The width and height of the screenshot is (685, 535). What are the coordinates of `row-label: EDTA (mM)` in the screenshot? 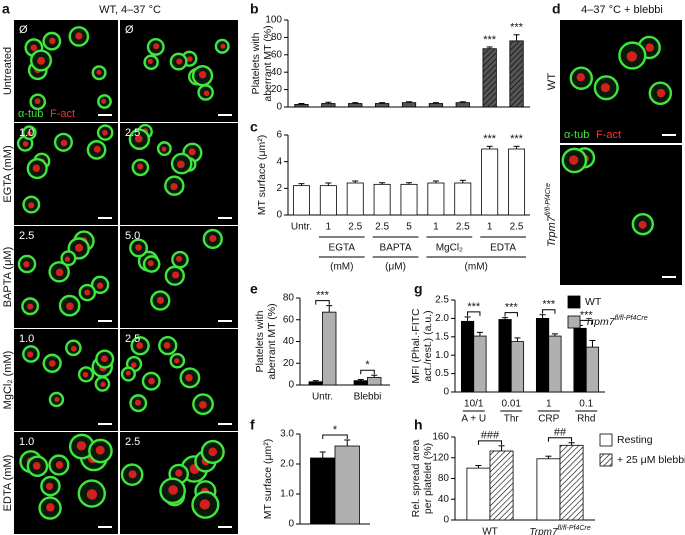 It's located at (8, 483).